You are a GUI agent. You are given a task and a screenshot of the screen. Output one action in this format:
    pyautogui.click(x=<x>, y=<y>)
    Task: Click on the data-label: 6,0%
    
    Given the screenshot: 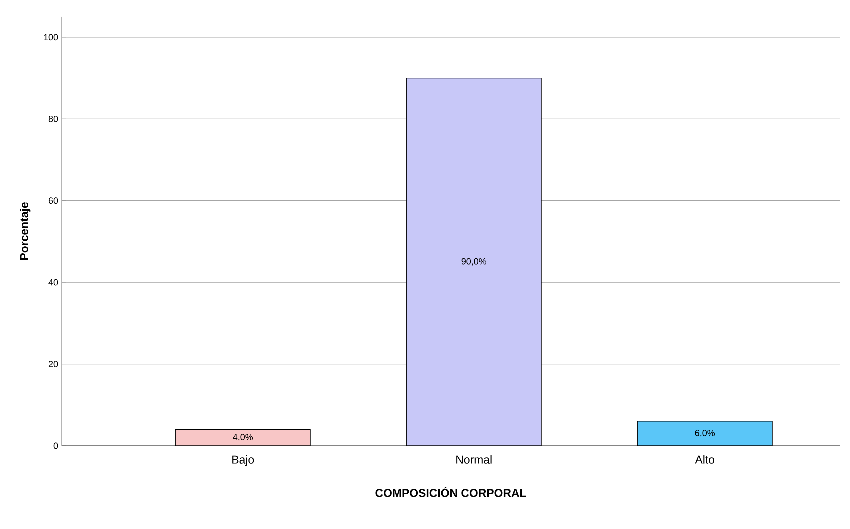 What is the action you would take?
    pyautogui.click(x=705, y=434)
    